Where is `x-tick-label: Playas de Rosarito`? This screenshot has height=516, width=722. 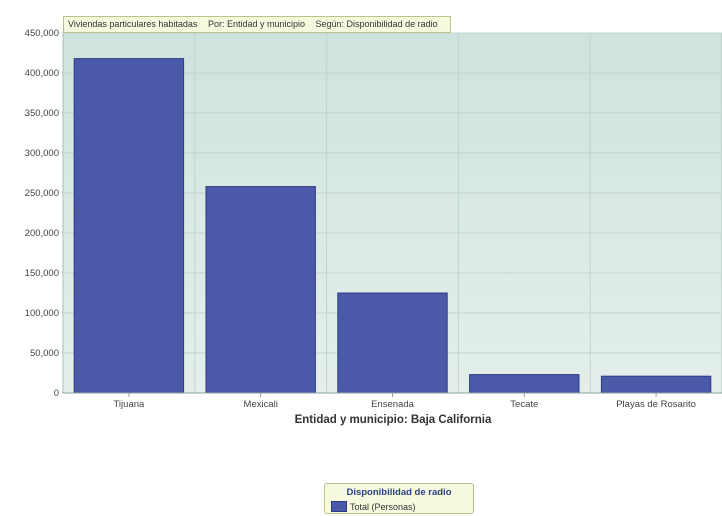 x-tick-label: Playas de Rosarito is located at coordinates (656, 404).